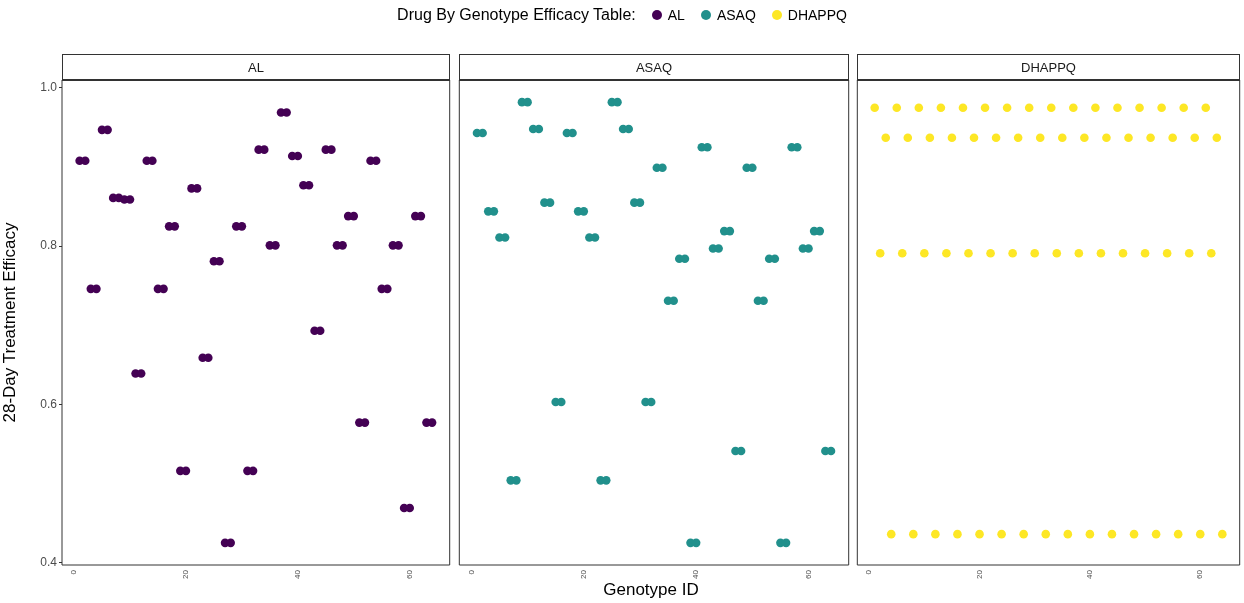  What do you see at coordinates (736, 15) in the screenshot?
I see `legend-label: ASAQ` at bounding box center [736, 15].